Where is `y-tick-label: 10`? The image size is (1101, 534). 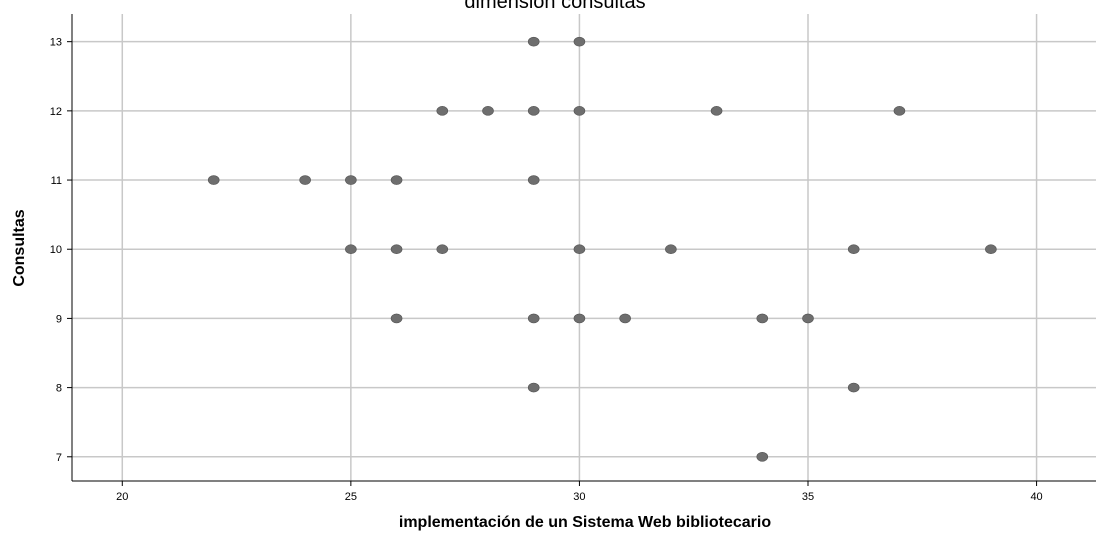
y-tick-label: 10 is located at coordinates (56, 250).